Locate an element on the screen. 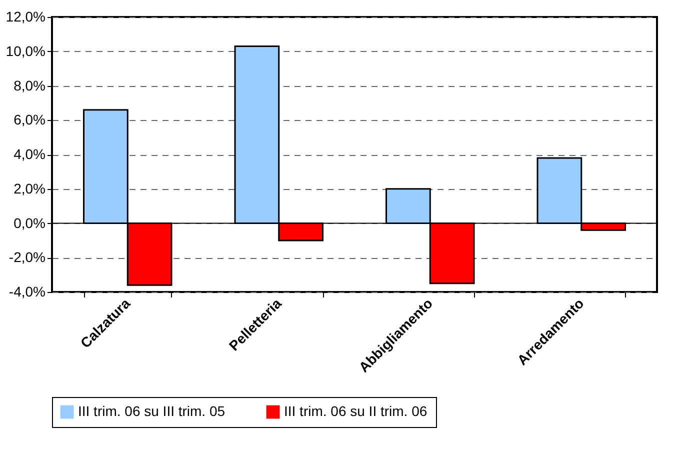 This screenshot has width=688, height=453. y-tick-label: 4,0% is located at coordinates (30, 154).